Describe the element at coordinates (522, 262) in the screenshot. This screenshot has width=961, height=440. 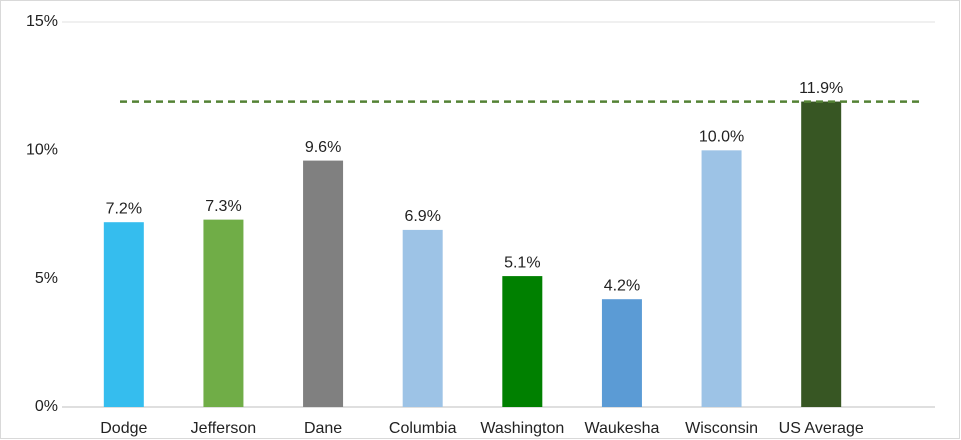
I see `value-label: 5.1%` at that location.